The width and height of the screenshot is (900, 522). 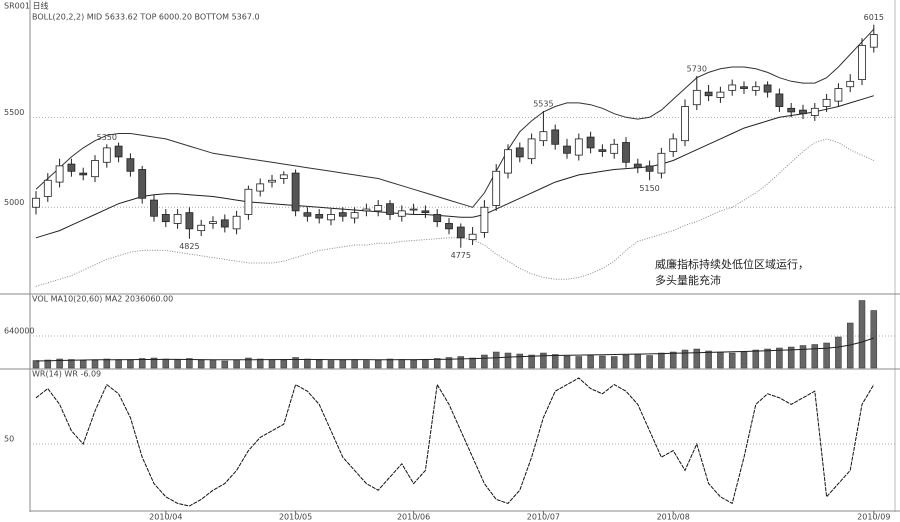 I want to click on y-tick-label: 5500, so click(x=14, y=112).